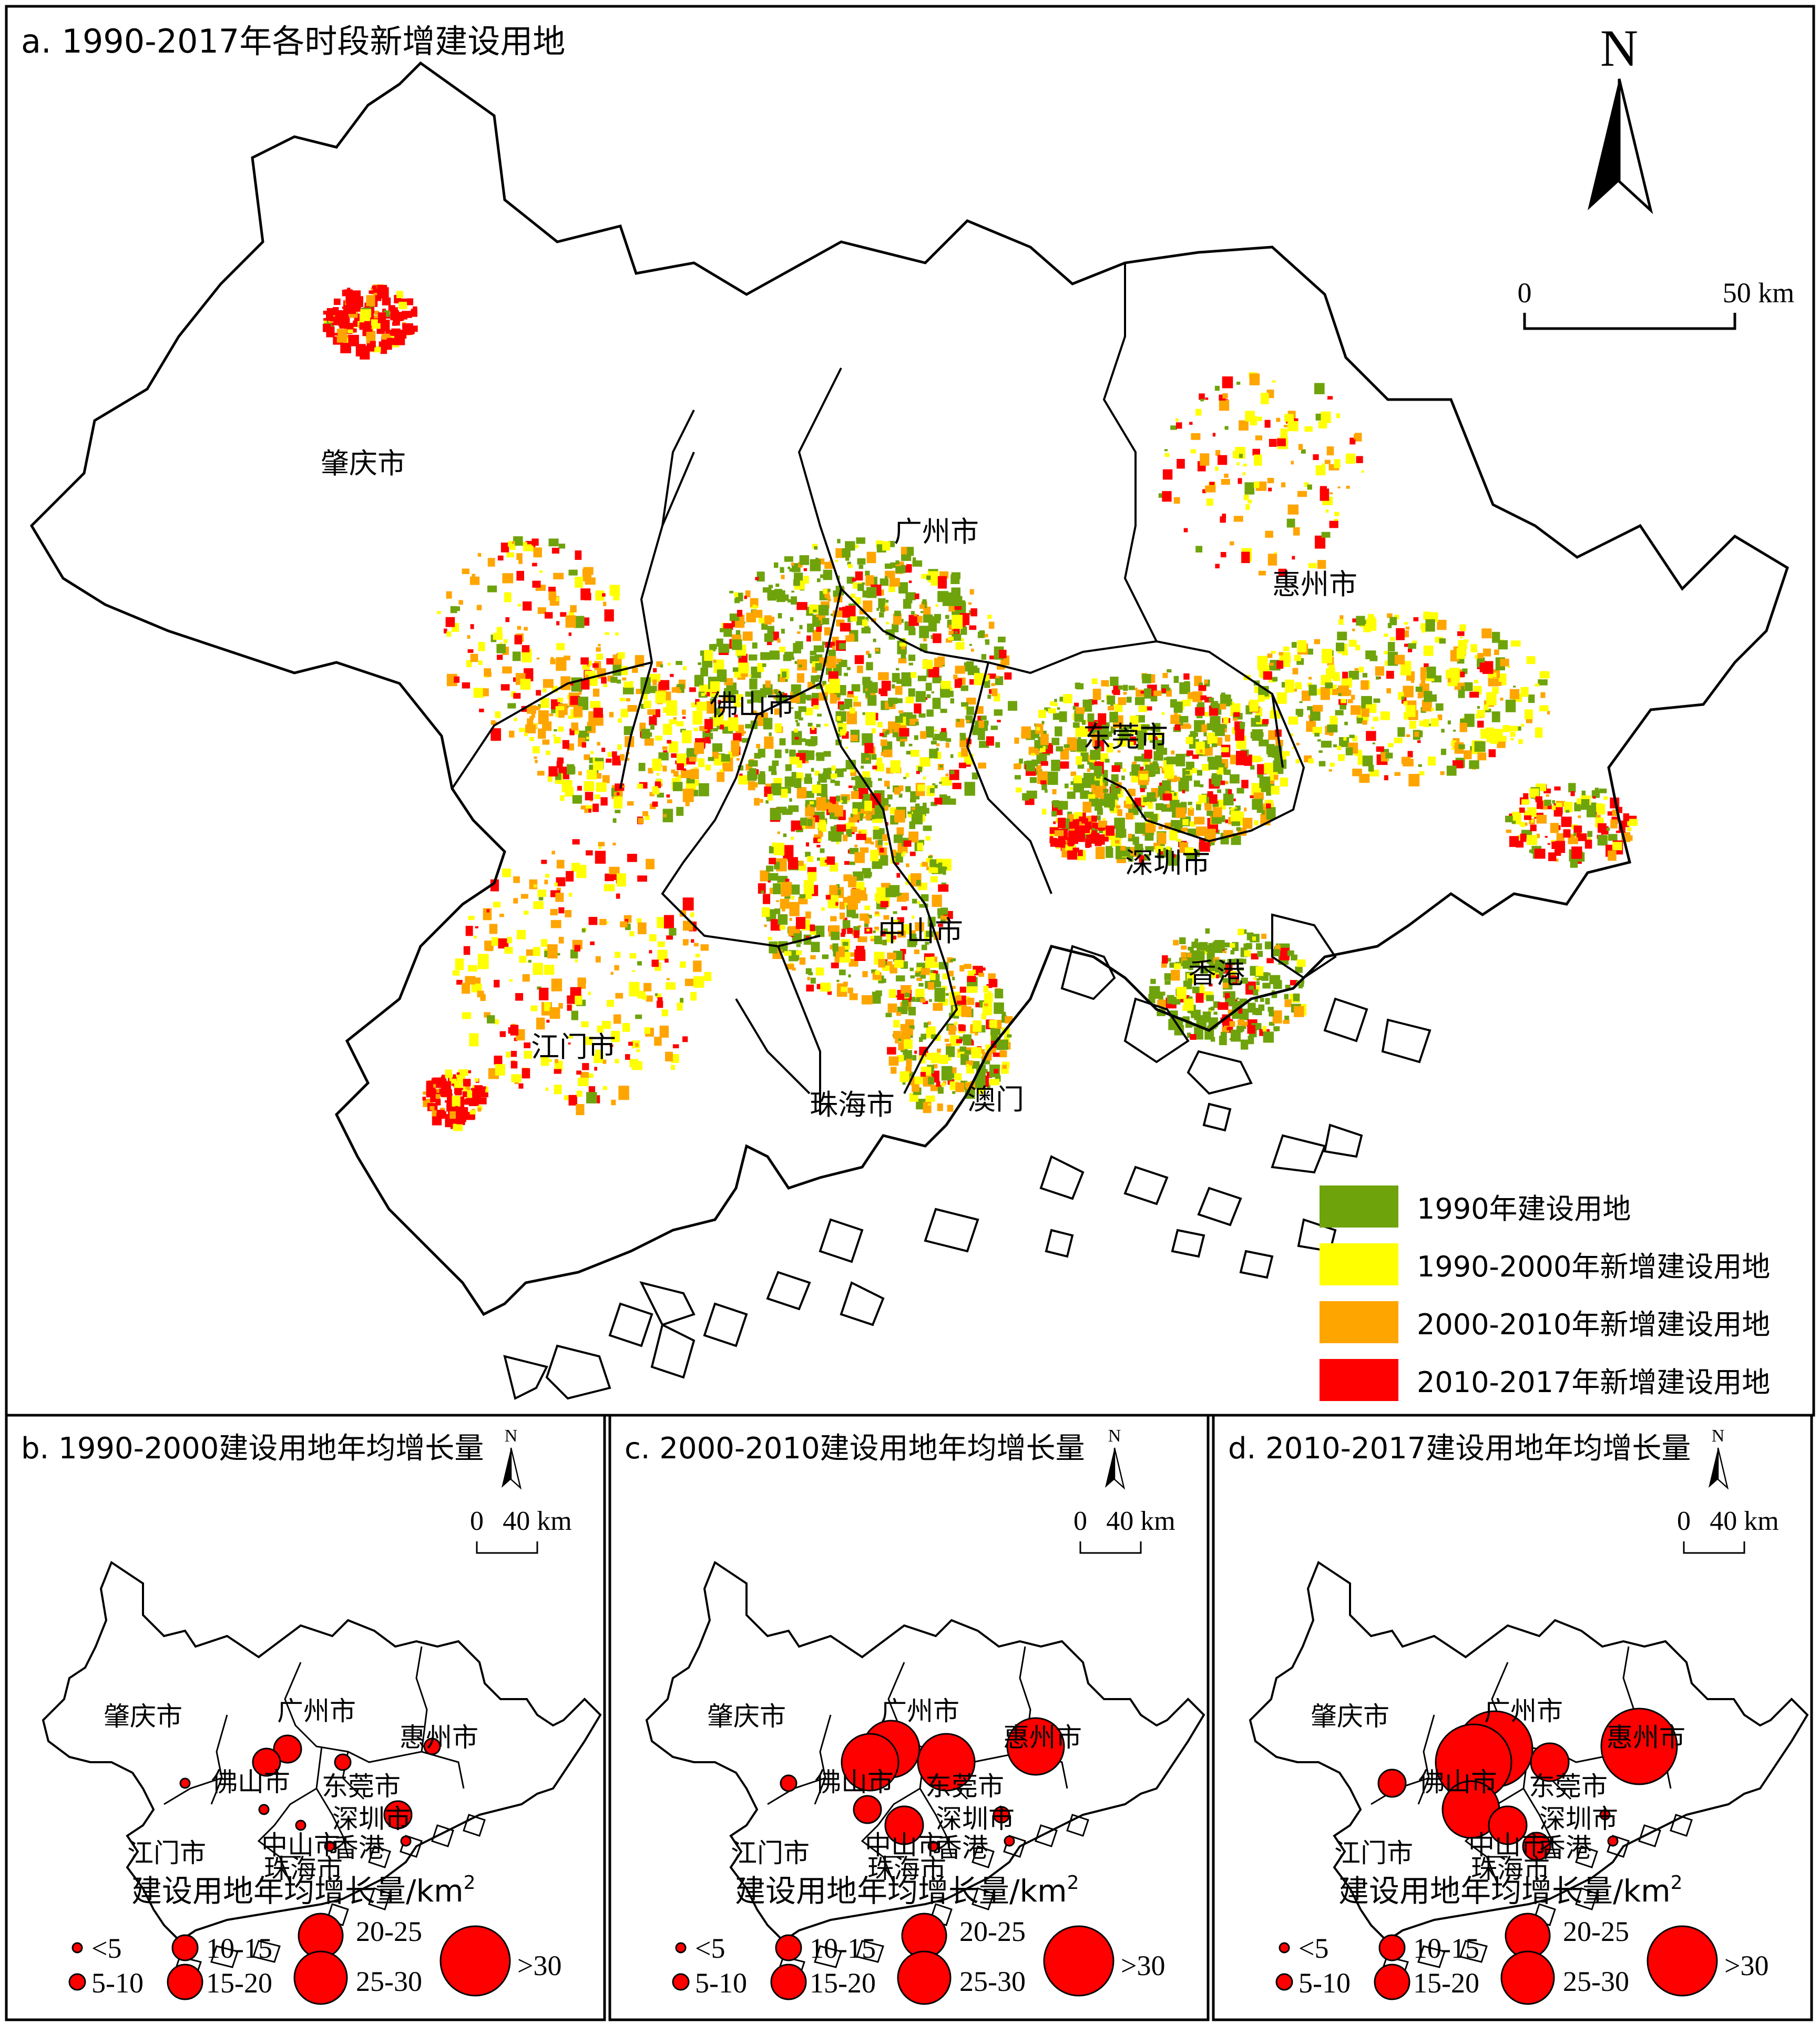 This screenshot has width=1820, height=2024. What do you see at coordinates (573, 1047) in the screenshot?
I see `city-label-jiangmen: 江门市` at bounding box center [573, 1047].